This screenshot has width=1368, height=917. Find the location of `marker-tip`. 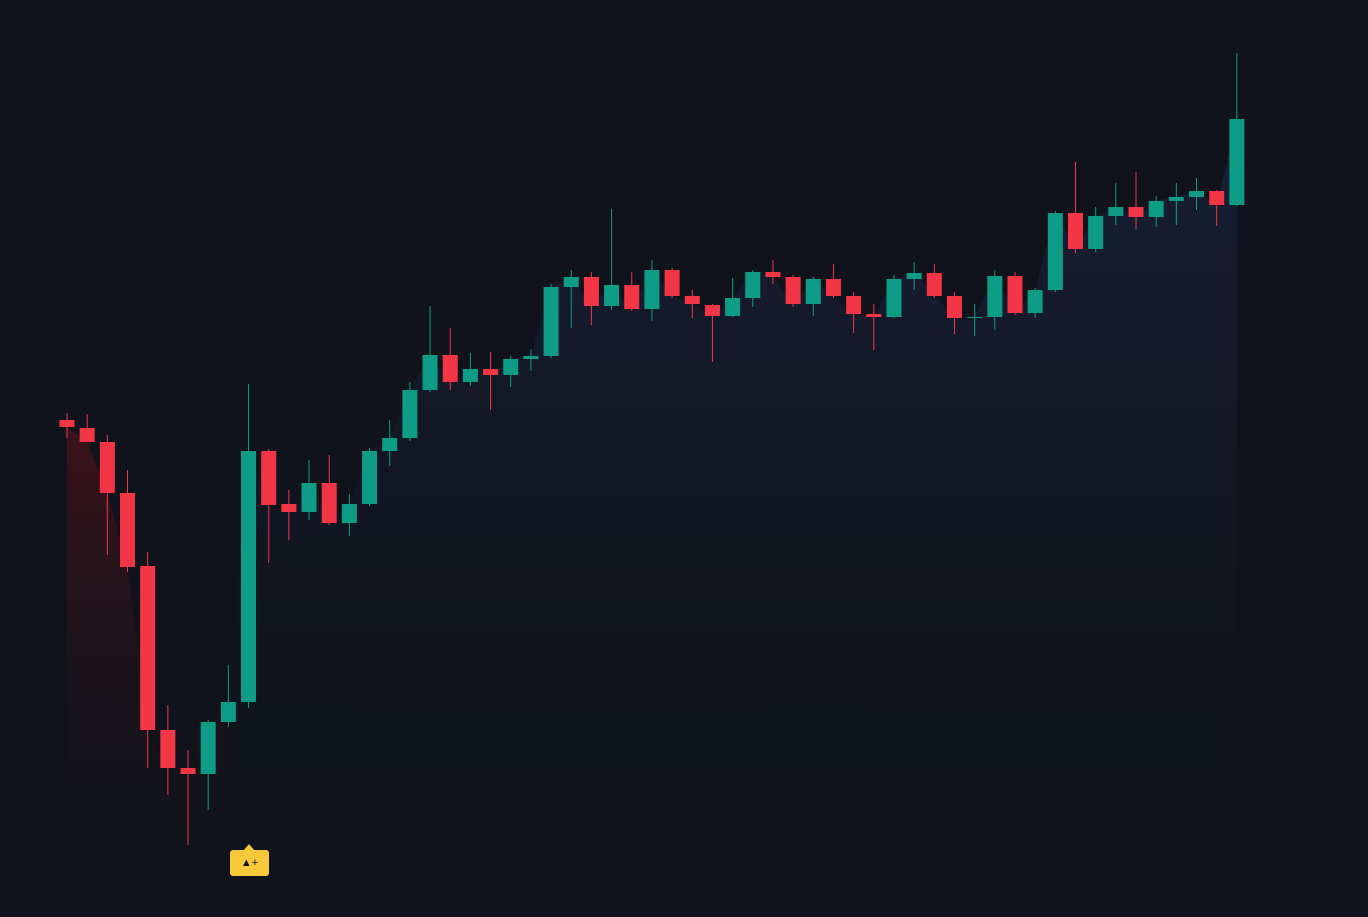

marker-tip is located at coordinates (249, 847).